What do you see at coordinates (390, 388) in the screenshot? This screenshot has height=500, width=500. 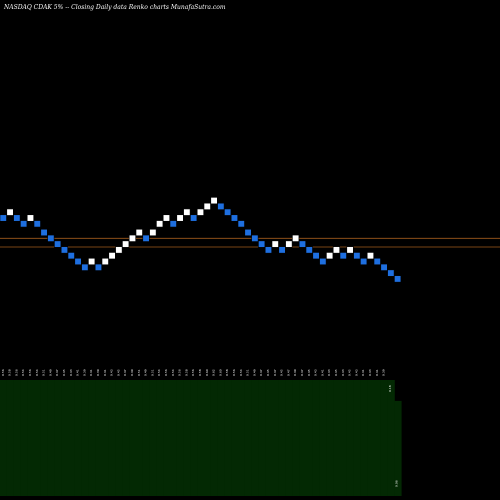 I see `volume-label: 0.18` at bounding box center [390, 388].